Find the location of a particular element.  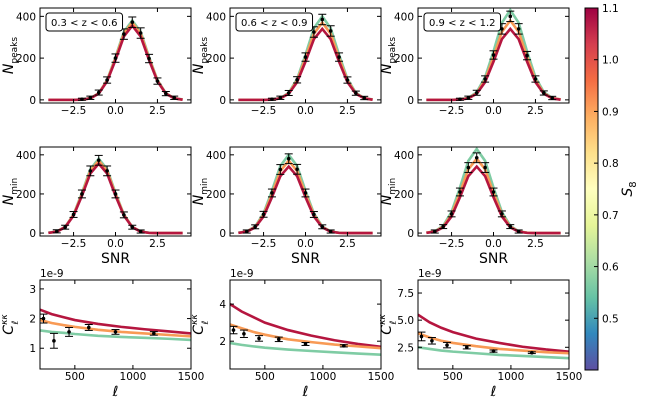

colorbar is located at coordinates (591, 189).